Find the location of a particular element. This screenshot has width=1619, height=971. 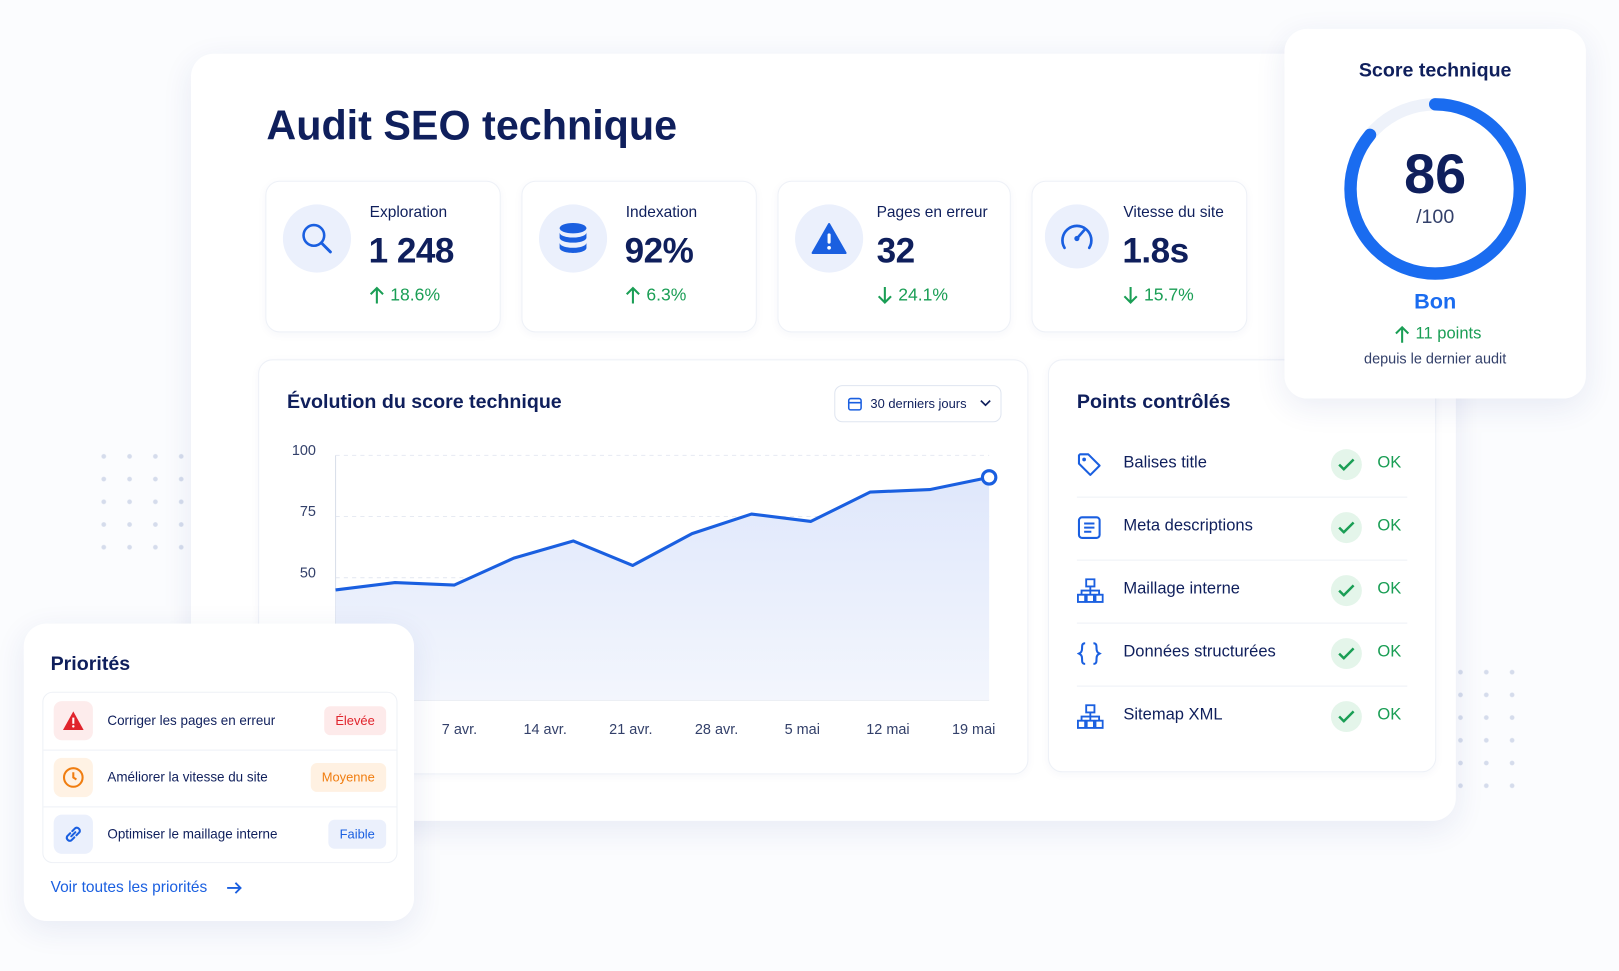

check-label: Sitemap XML is located at coordinates (1173, 715).